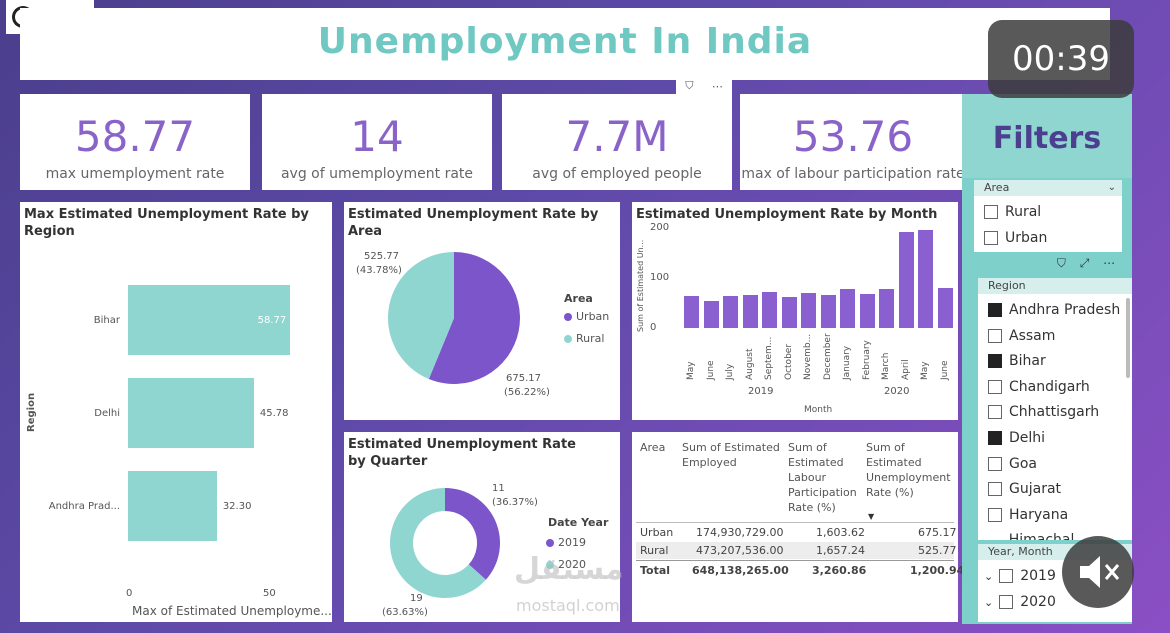 The image size is (1170, 633). What do you see at coordinates (1098, 572) in the screenshot?
I see `mute-button` at bounding box center [1098, 572].